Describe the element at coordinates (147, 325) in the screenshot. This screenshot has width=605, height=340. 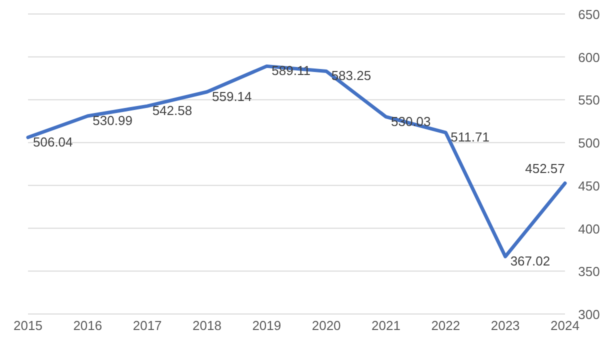
I see `x-tick-label: 2017` at that location.